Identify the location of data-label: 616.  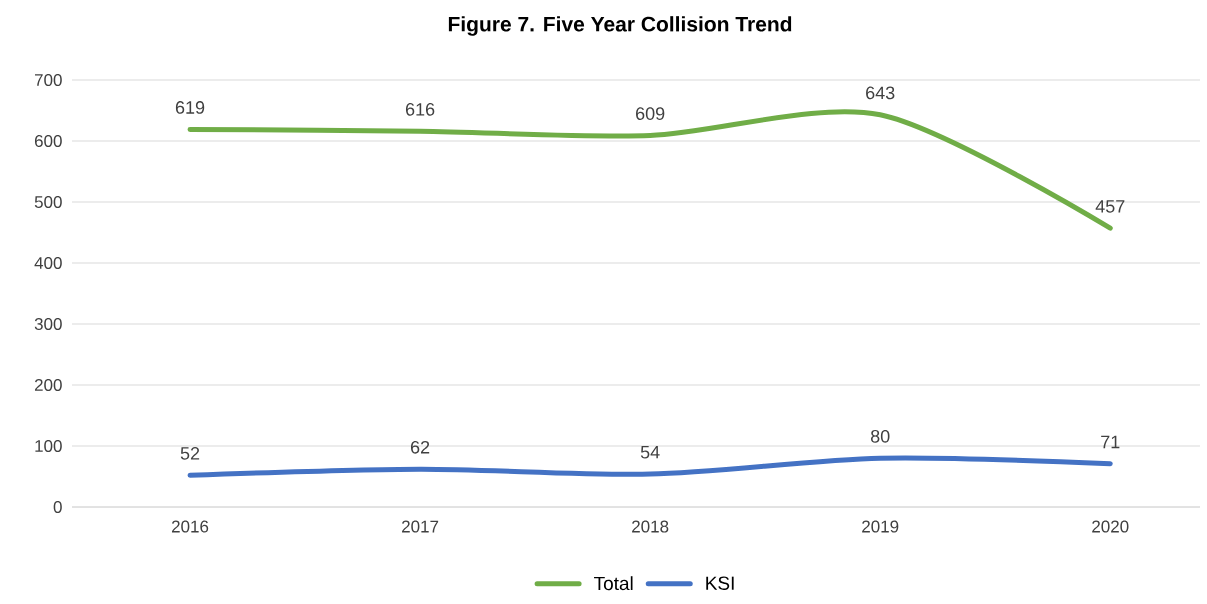
(420, 109).